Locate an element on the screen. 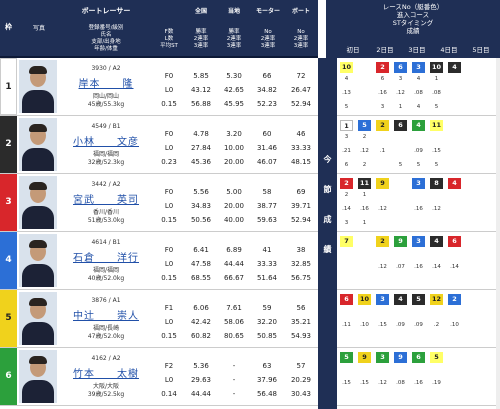  race-number-cell: 12 is located at coordinates (436, 299).